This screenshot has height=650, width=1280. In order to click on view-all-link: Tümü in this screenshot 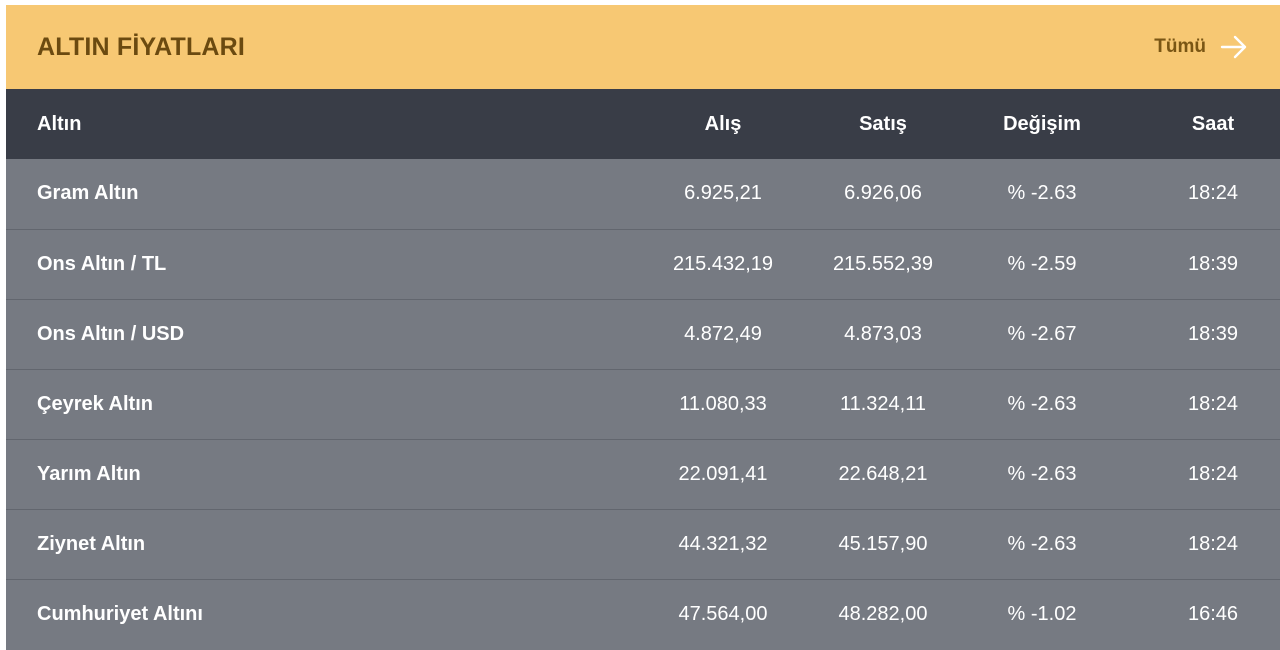, I will do `click(1201, 47)`.